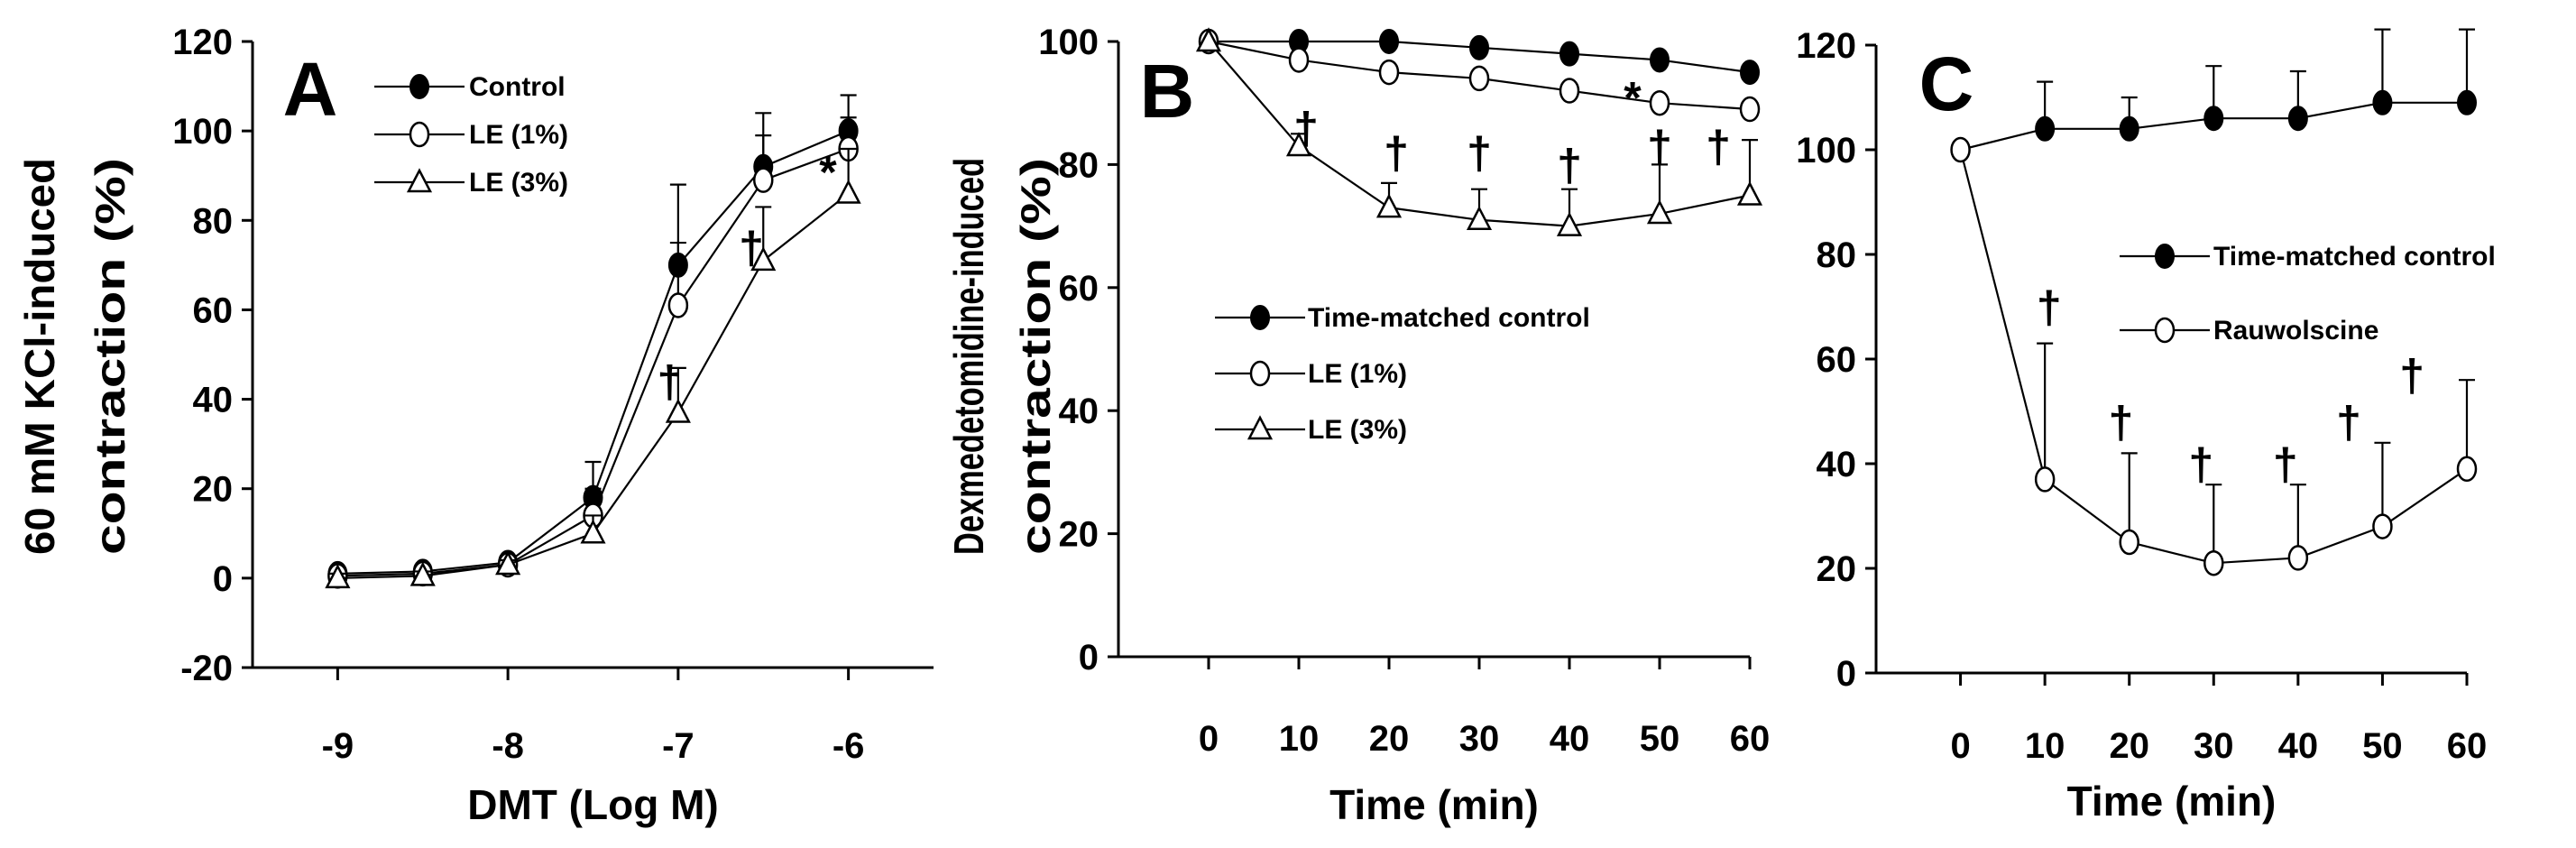 The height and width of the screenshot is (848, 2576). I want to click on legend-label: Control, so click(517, 87).